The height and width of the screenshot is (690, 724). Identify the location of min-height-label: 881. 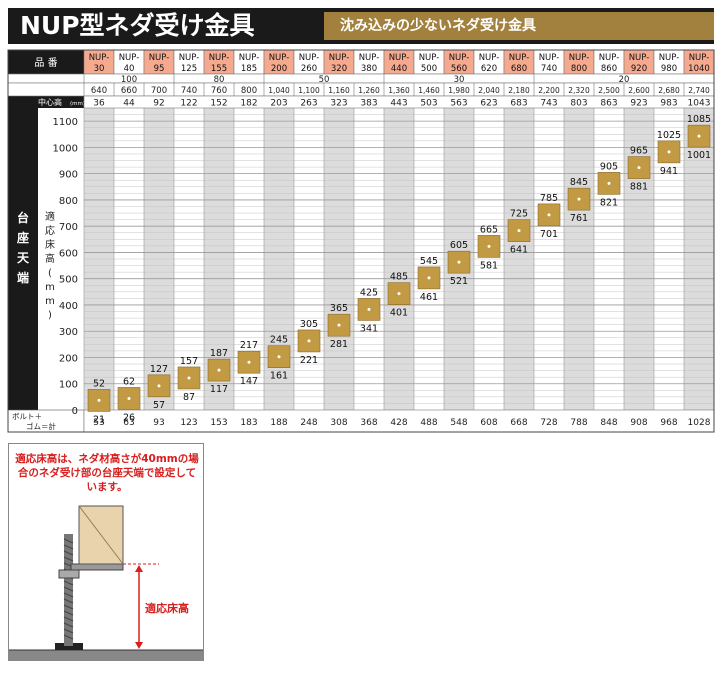
(639, 187).